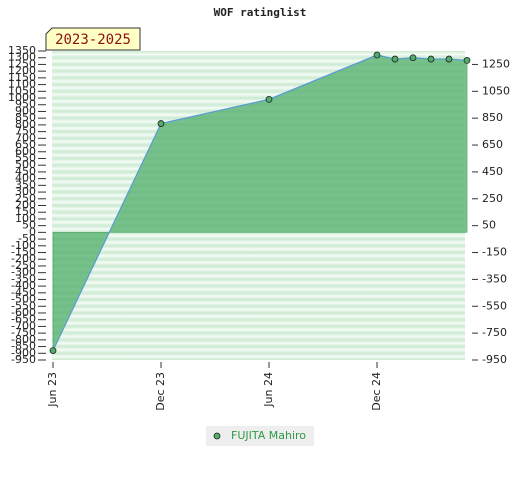 The image size is (520, 480). I want to click on y-tick-label: 100, so click(25, 218).